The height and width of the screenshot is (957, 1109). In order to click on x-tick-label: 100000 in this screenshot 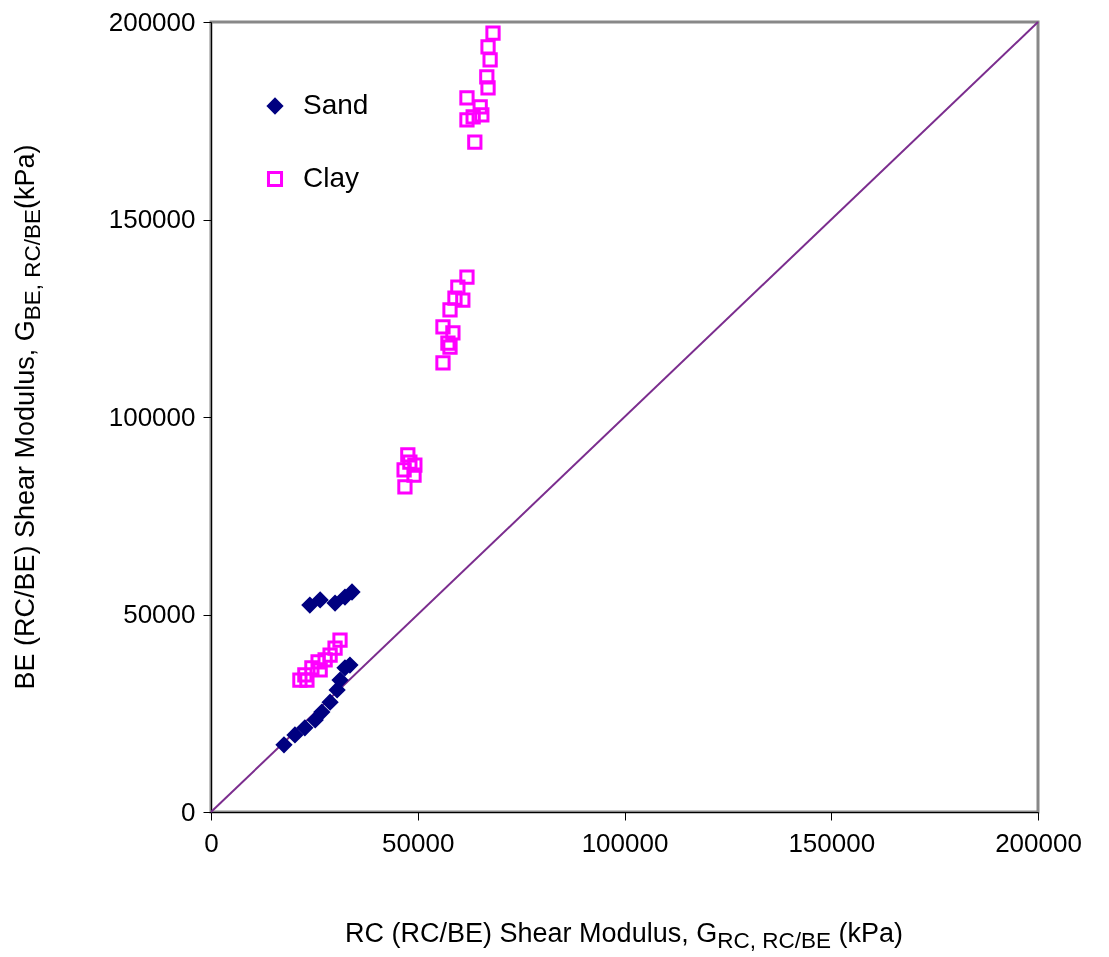, I will do `click(625, 842)`.